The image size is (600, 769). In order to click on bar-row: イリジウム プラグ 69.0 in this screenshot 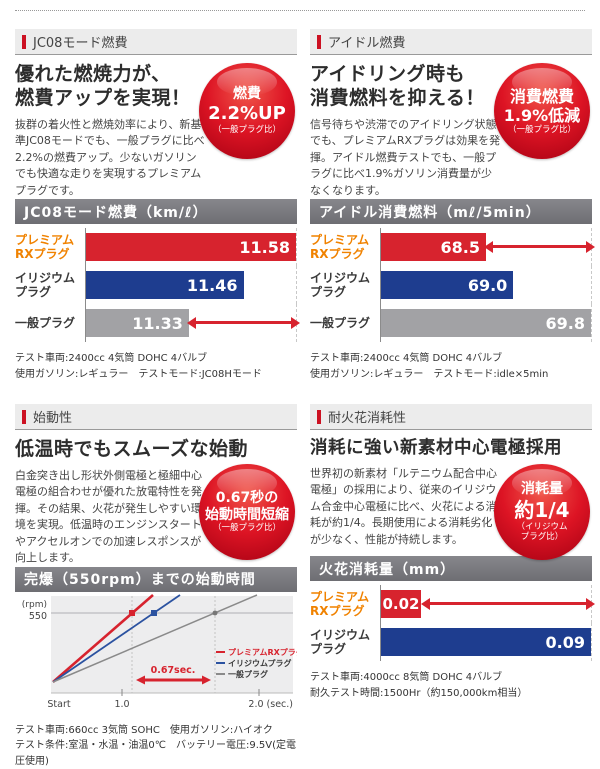, I will do `click(451, 285)`.